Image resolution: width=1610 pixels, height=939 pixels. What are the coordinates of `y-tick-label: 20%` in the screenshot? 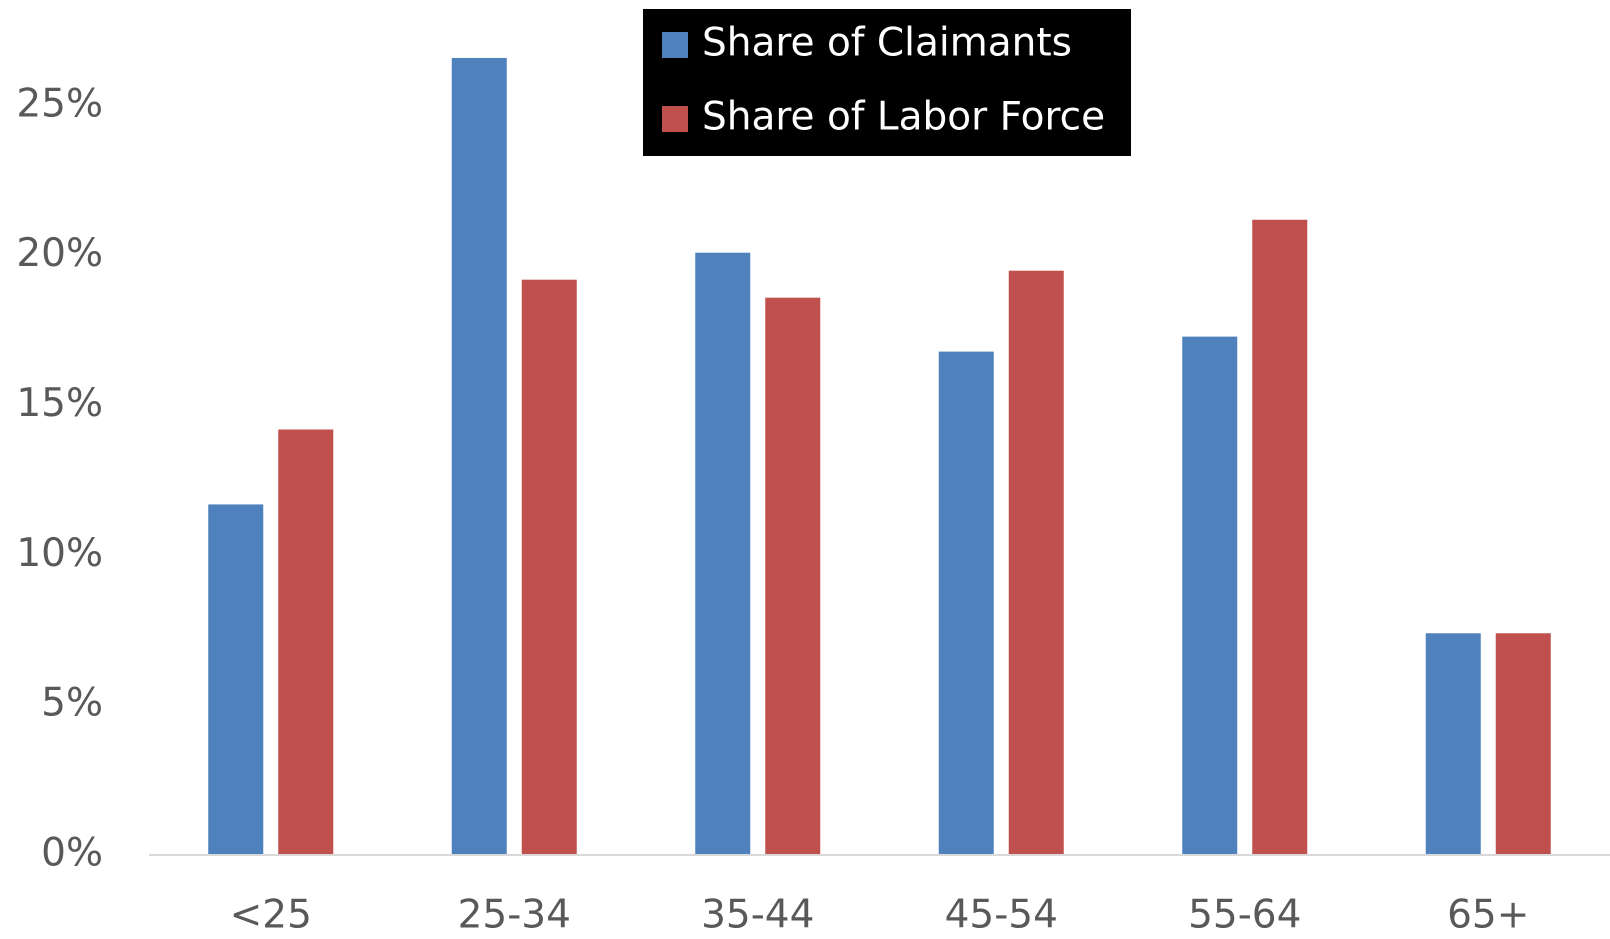 It's located at (59, 253).